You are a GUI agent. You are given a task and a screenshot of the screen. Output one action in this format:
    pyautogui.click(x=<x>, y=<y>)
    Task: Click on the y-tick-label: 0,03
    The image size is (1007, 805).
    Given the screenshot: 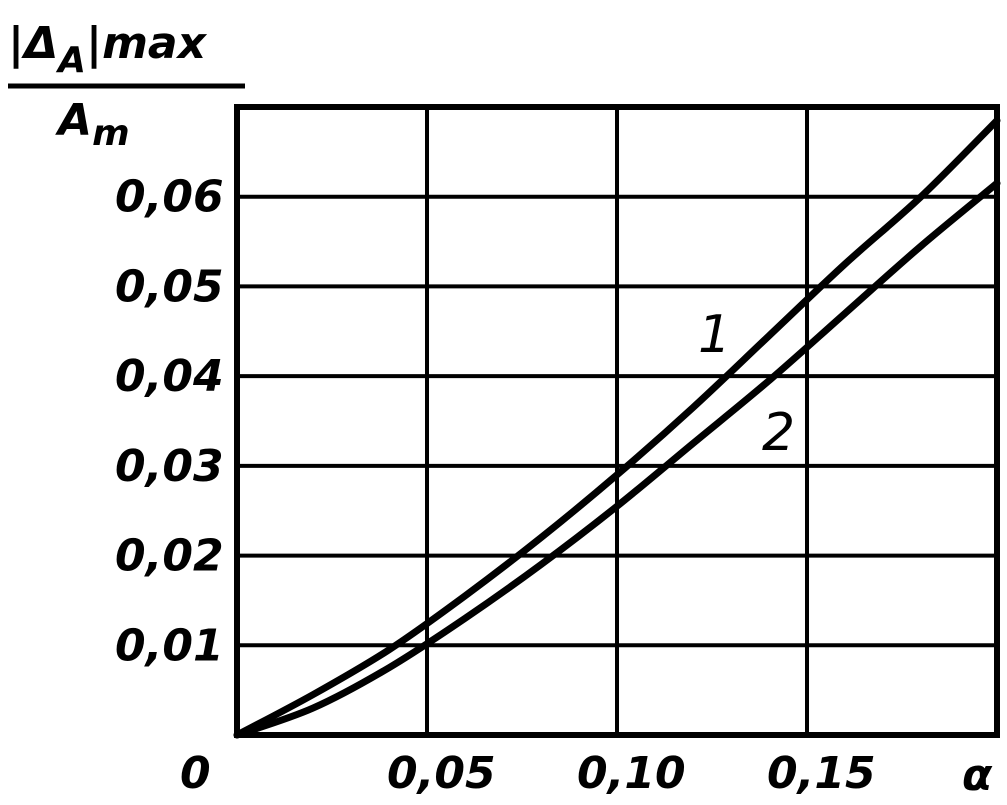 What is the action you would take?
    pyautogui.click(x=169, y=466)
    